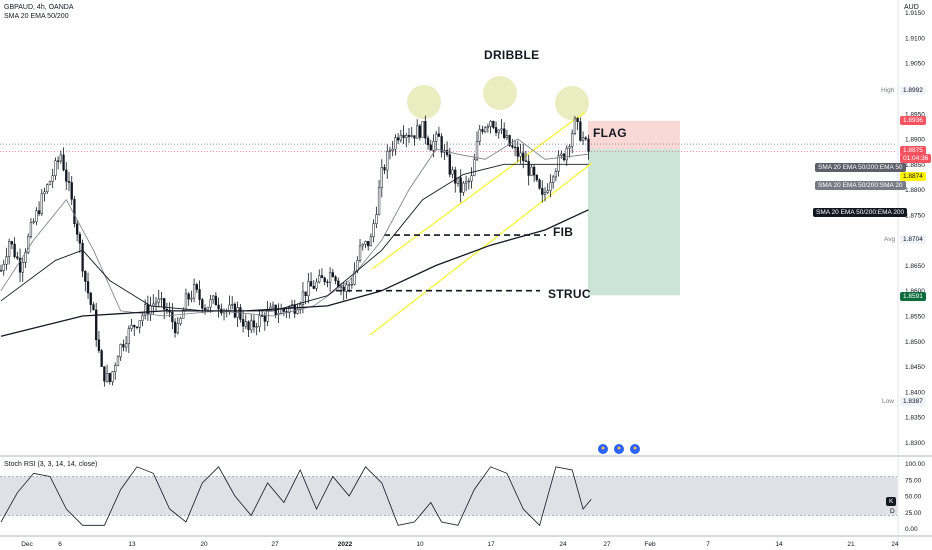 The image size is (932, 550). I want to click on avg-marker: Avg, so click(890, 239).